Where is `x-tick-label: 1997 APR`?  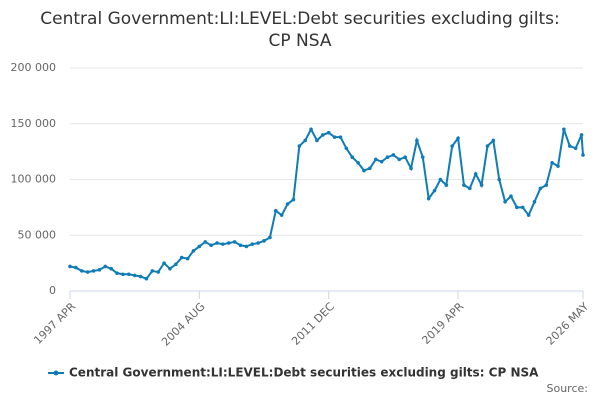
x-tick-label: 1997 APR is located at coordinates (54, 323).